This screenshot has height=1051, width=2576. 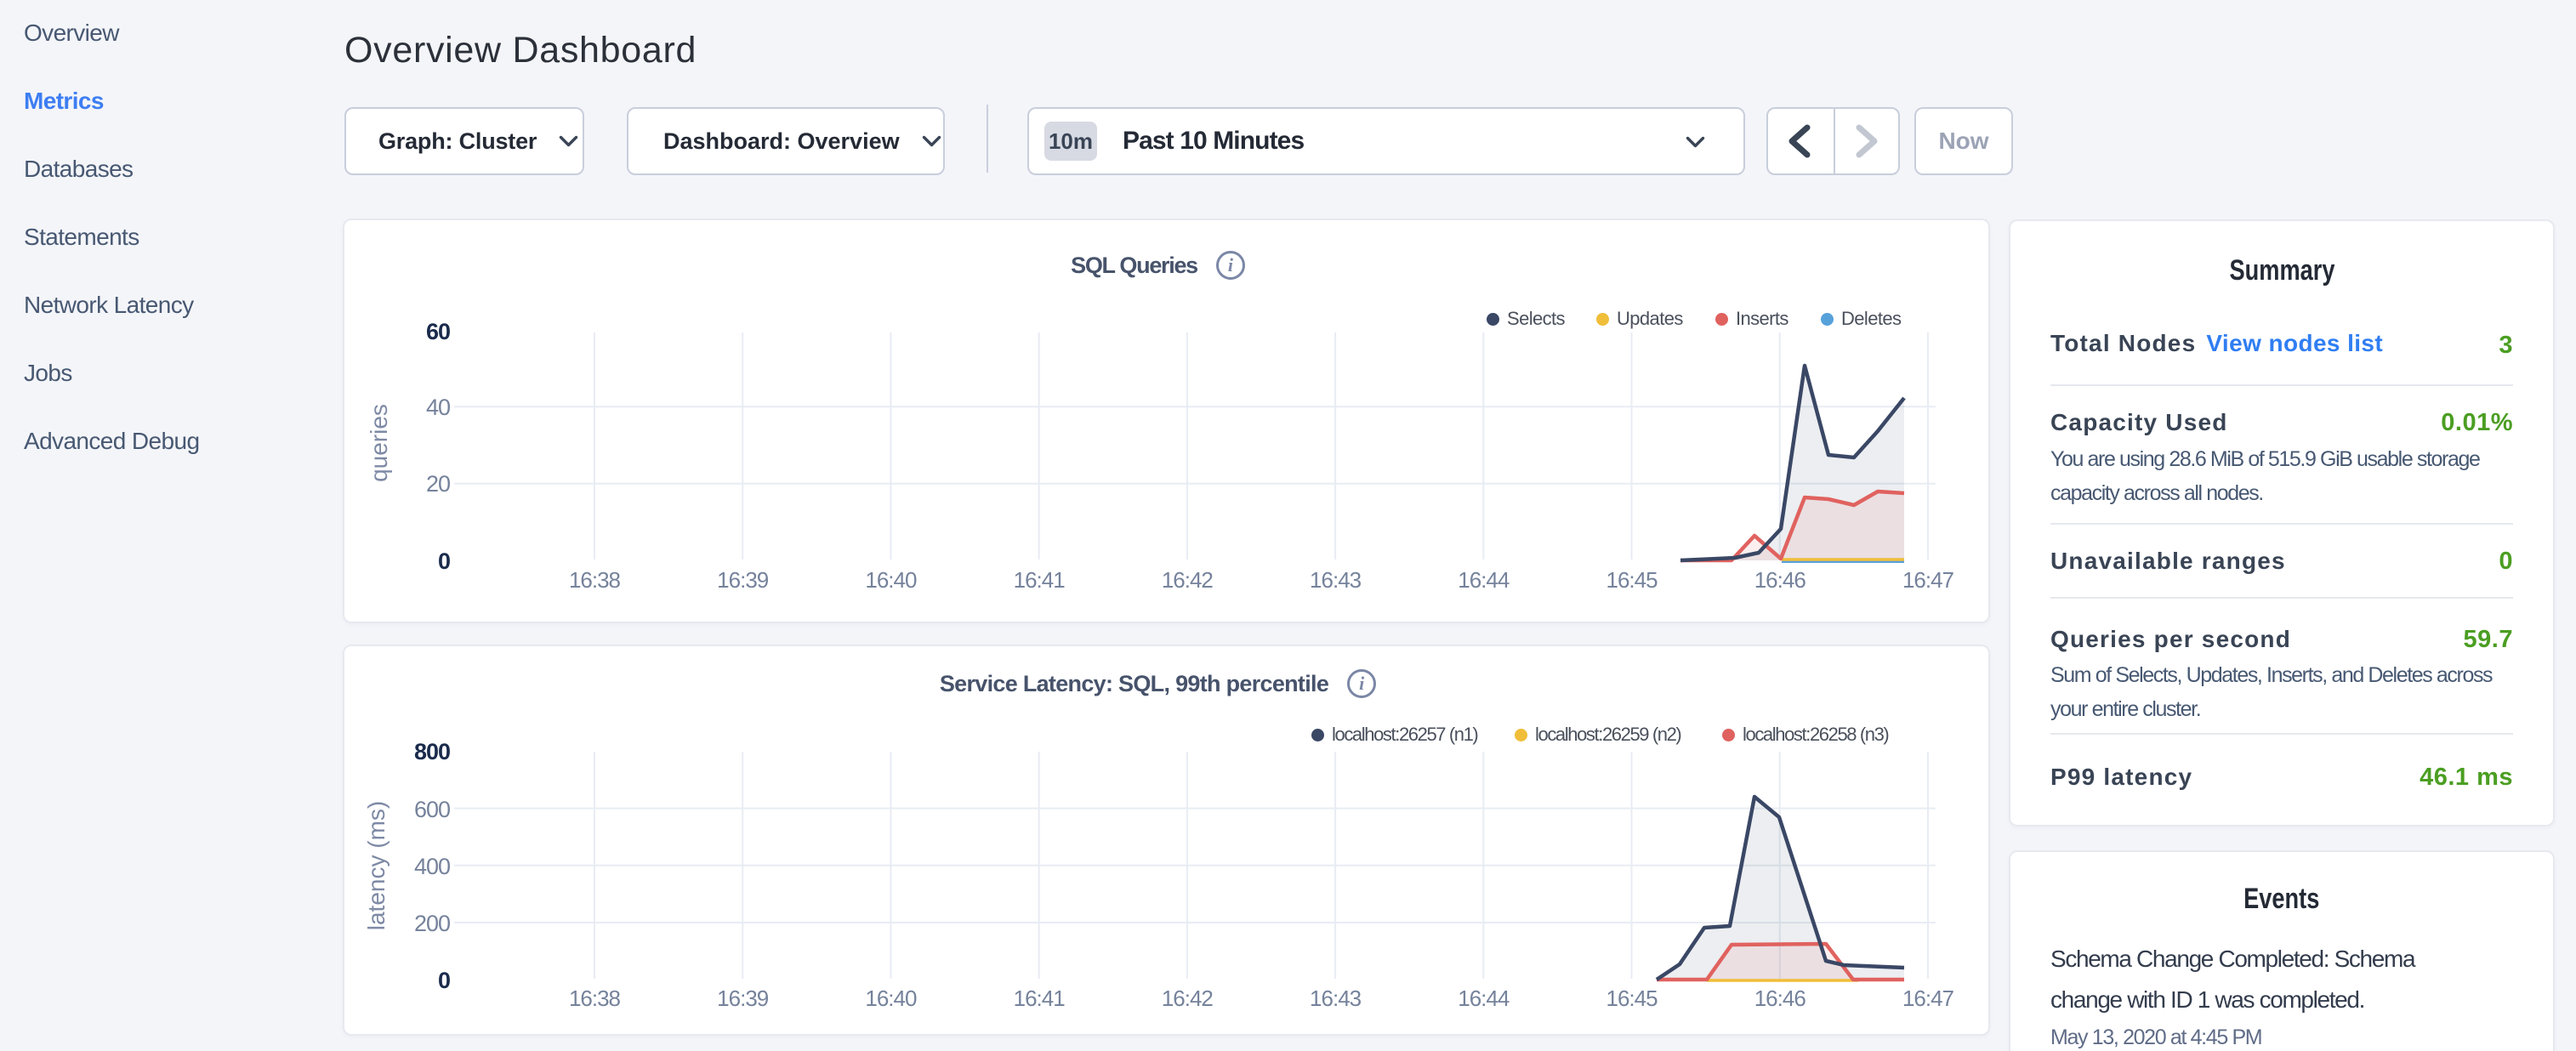 I want to click on svg-text: 60, so click(x=438, y=331).